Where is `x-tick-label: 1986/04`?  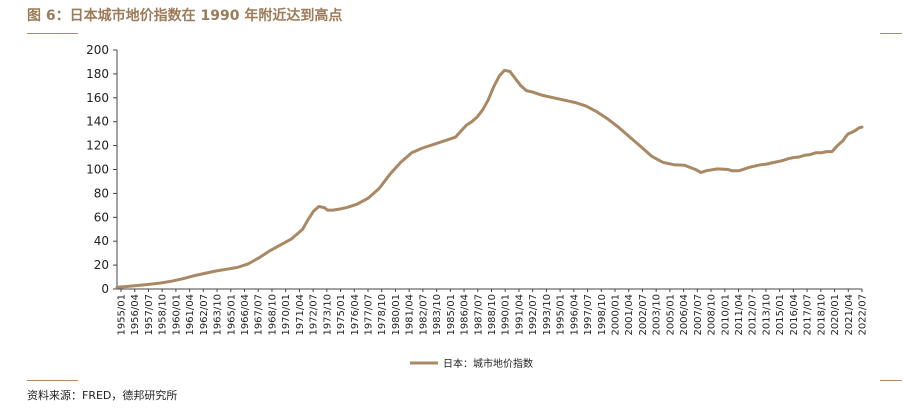 x-tick-label: 1986/04 is located at coordinates (465, 315).